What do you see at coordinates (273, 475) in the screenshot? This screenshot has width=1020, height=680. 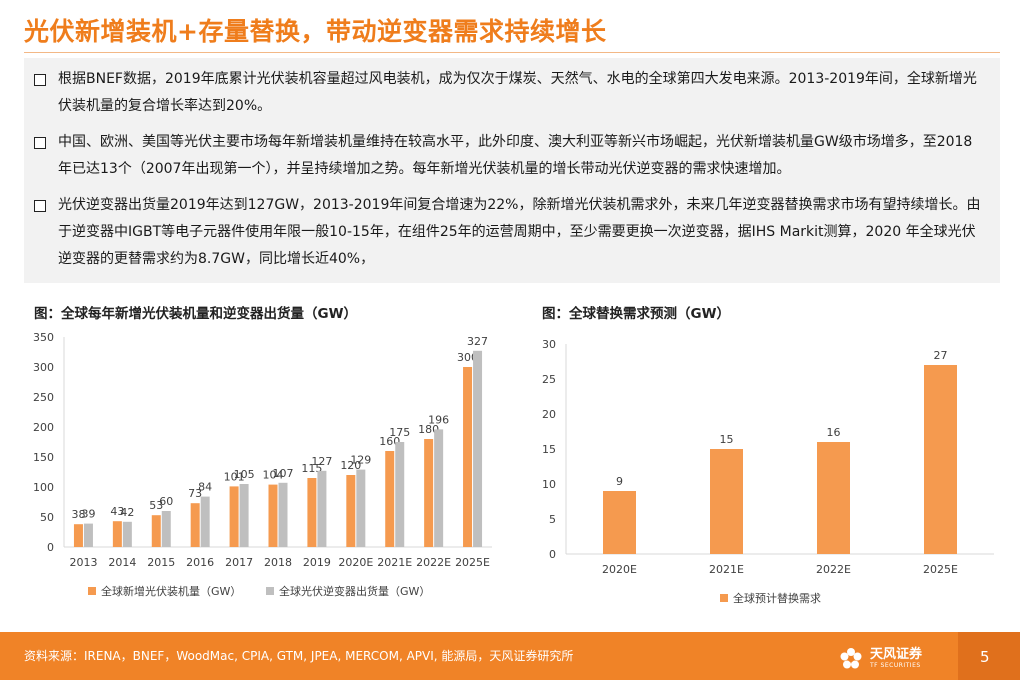 I see `data-label: 104` at bounding box center [273, 475].